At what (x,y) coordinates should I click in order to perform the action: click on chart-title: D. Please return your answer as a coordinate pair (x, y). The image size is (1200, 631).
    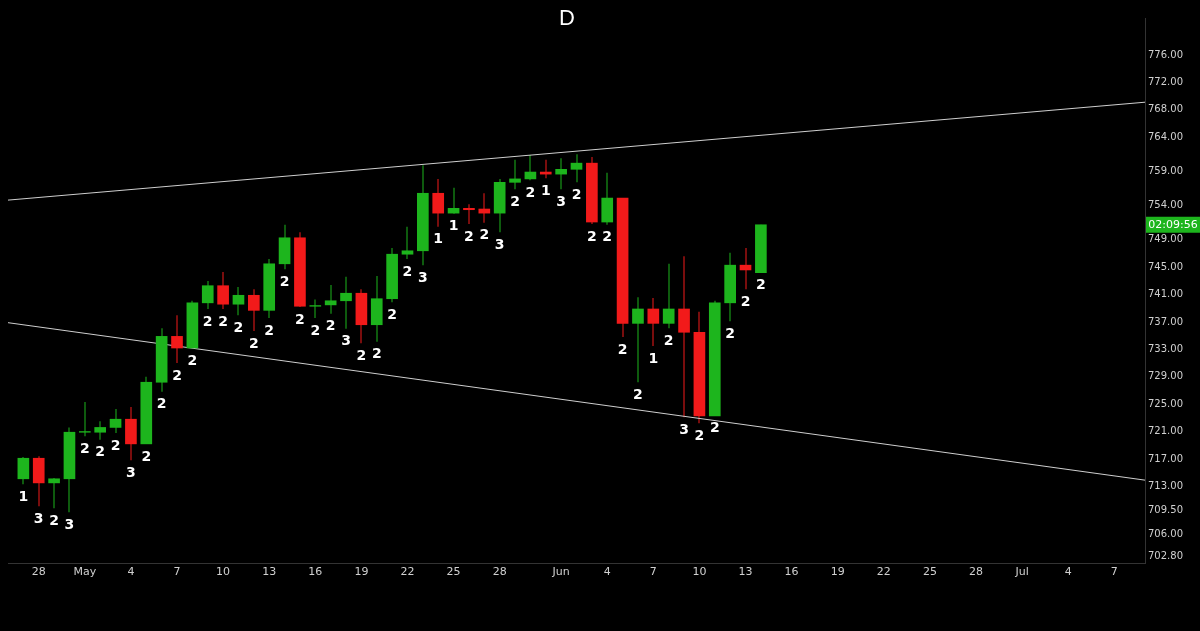
    Looking at the image, I should click on (567, 18).